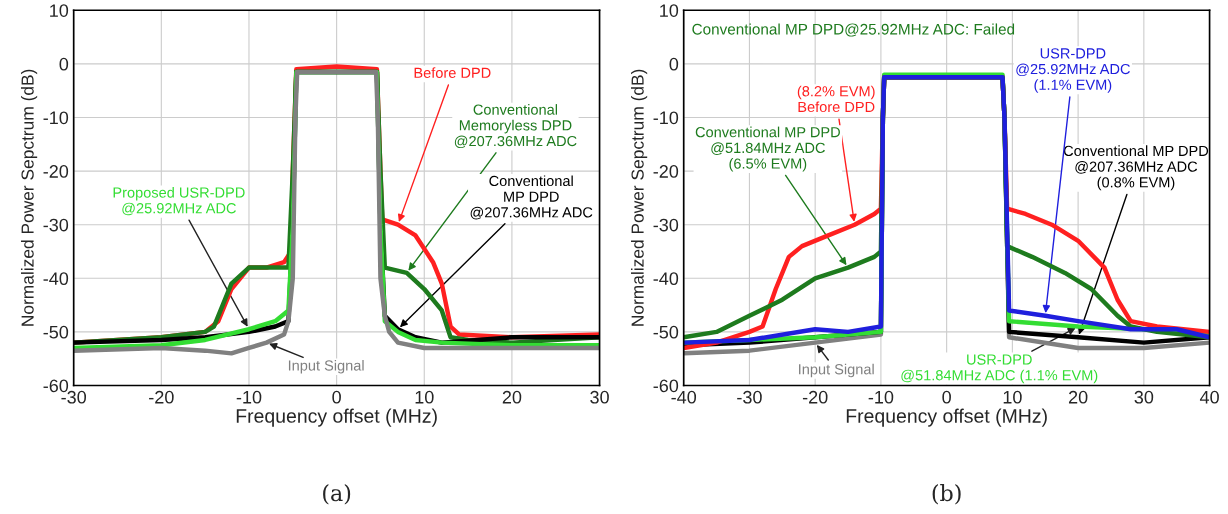 This screenshot has height=514, width=1228. I want to click on text: Before DPD, so click(452, 72).